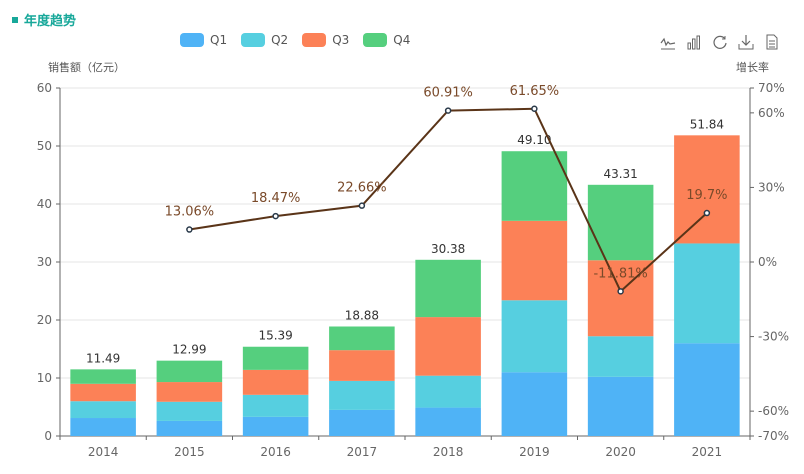 The height and width of the screenshot is (474, 804). What do you see at coordinates (746, 42) in the screenshot?
I see `download-icon` at bounding box center [746, 42].